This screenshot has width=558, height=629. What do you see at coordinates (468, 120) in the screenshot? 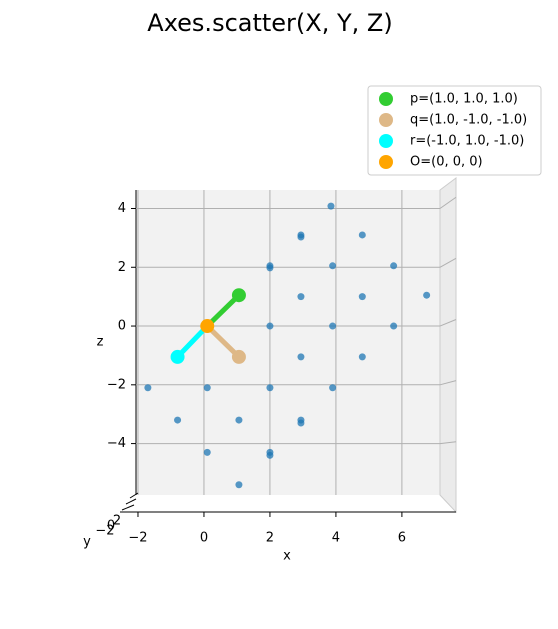
I see `legend-label: q=(1.0, -1.0, -1.0)` at bounding box center [468, 120].